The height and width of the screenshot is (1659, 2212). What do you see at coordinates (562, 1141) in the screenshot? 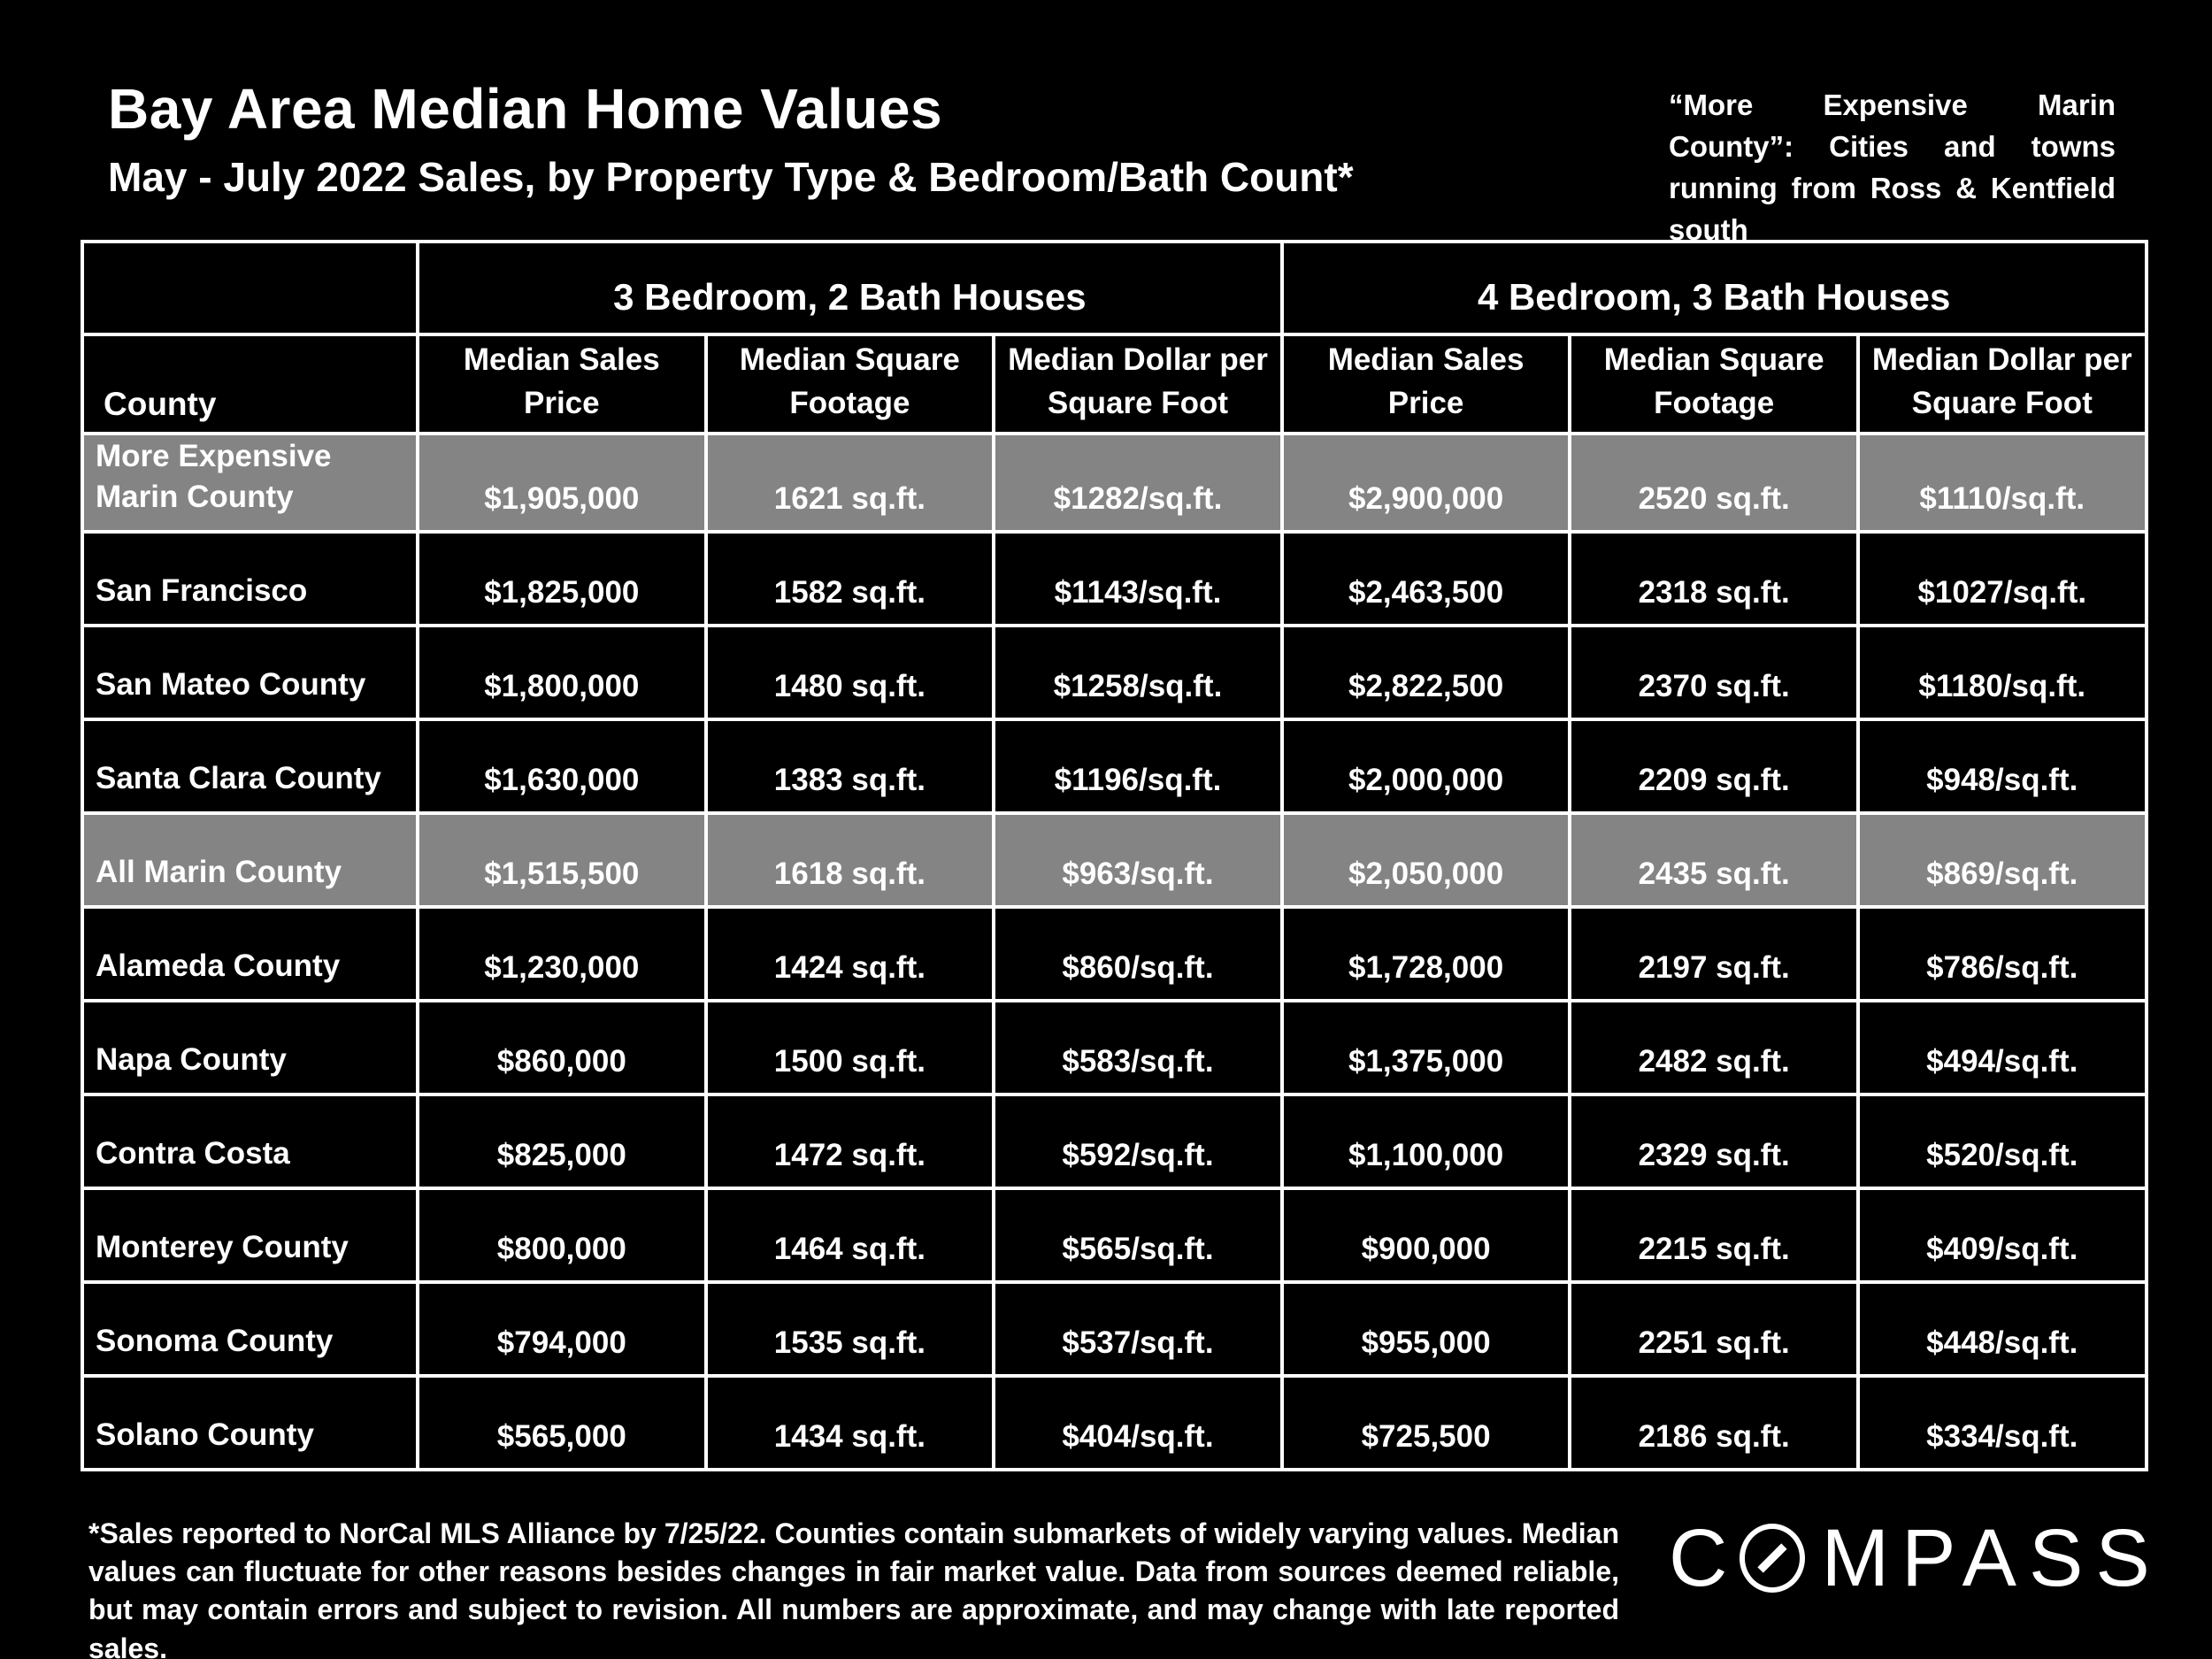
I see `value-cell: $825,000` at bounding box center [562, 1141].